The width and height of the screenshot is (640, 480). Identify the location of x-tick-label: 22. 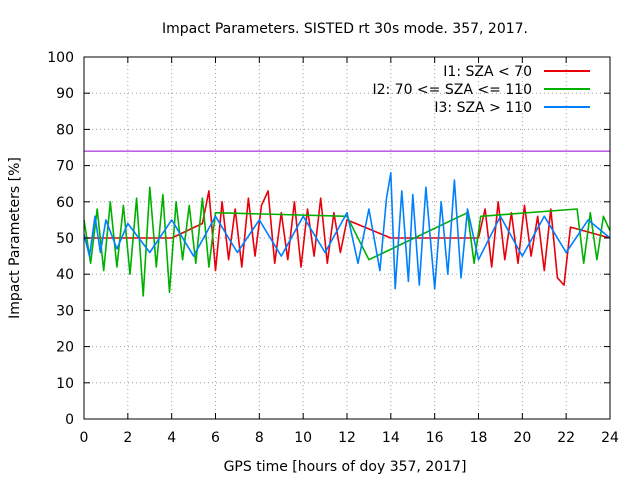
(566, 438).